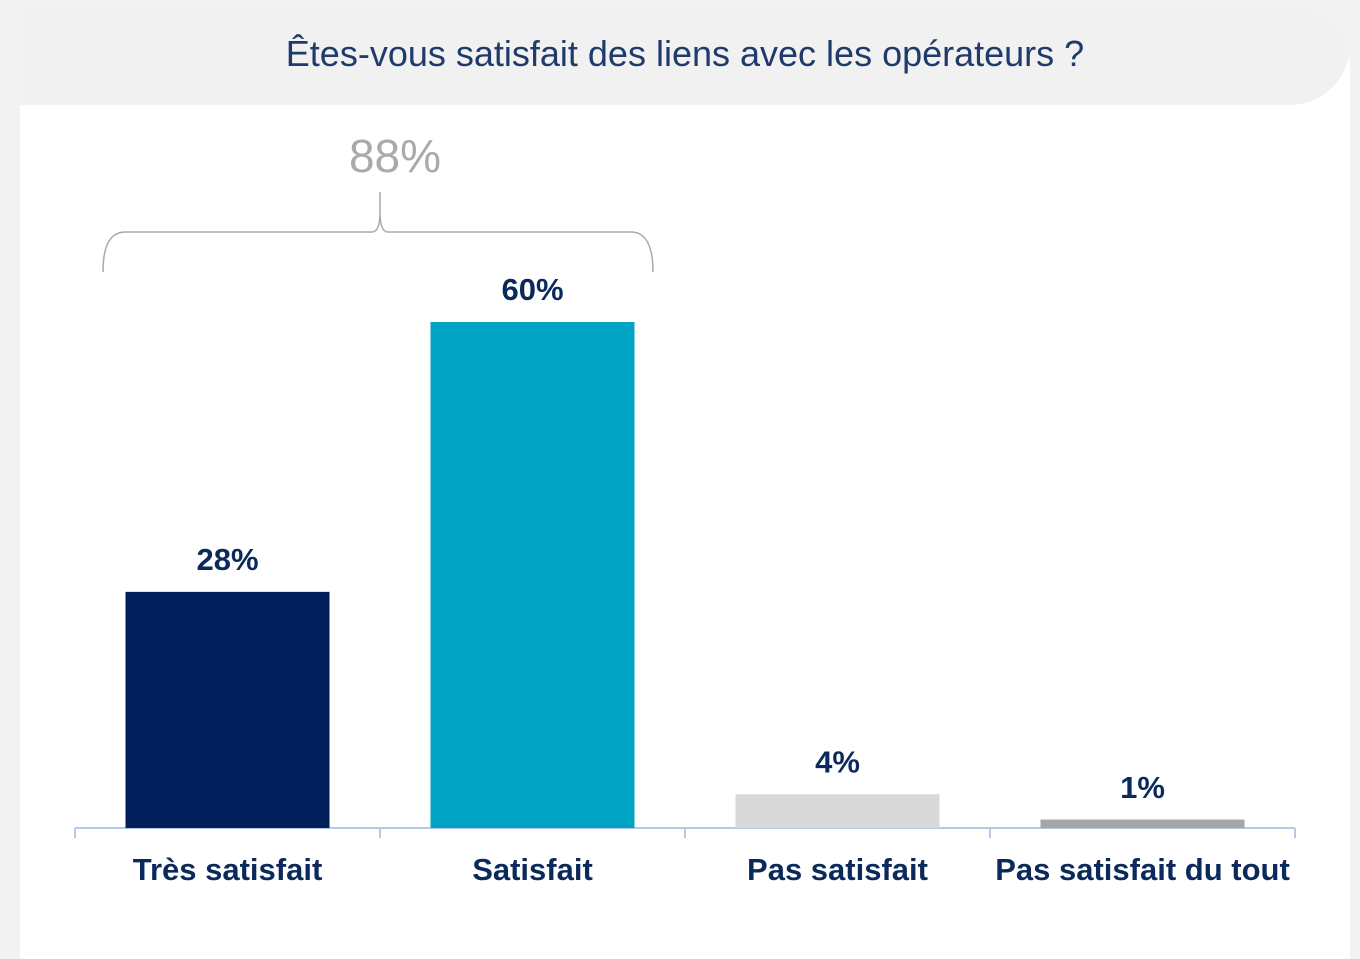 The width and height of the screenshot is (1360, 959). I want to click on x-tick-label: Pas satisfait du tout, so click(1142, 869).